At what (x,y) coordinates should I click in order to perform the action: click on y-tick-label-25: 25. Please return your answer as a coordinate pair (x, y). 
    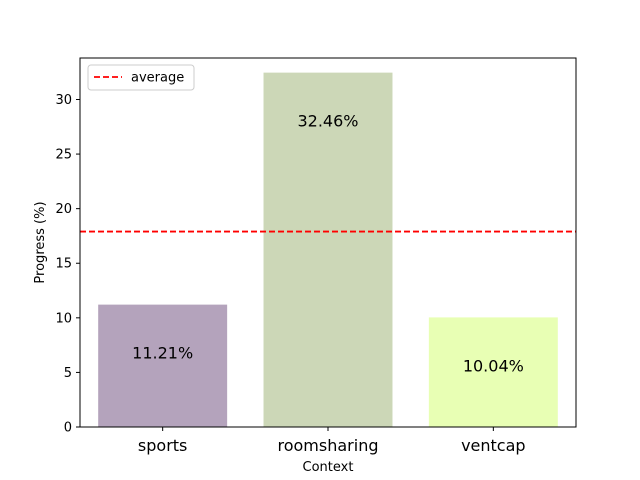
    Looking at the image, I should click on (63, 155).